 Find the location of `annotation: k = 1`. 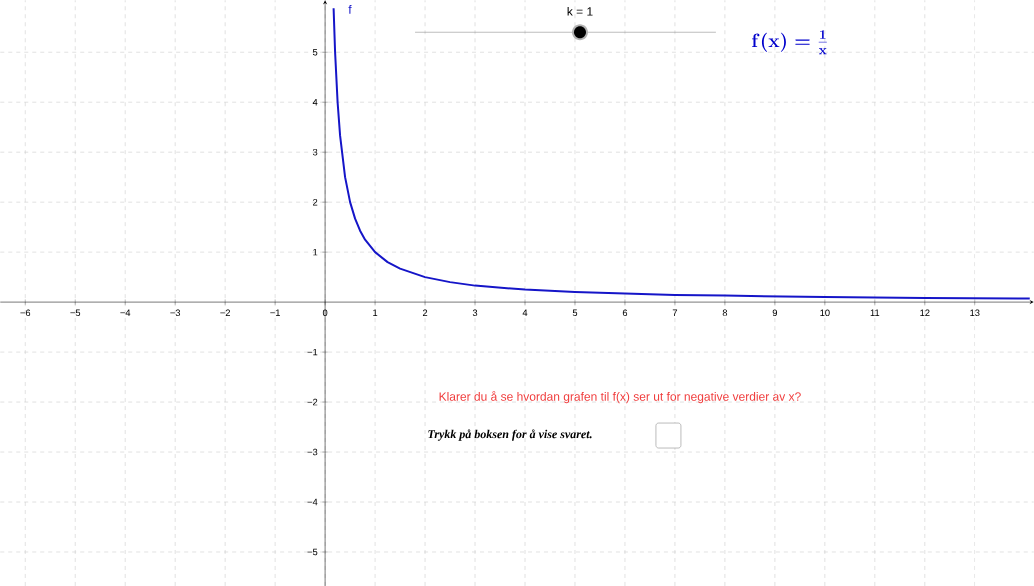

annotation: k = 1 is located at coordinates (580, 11).